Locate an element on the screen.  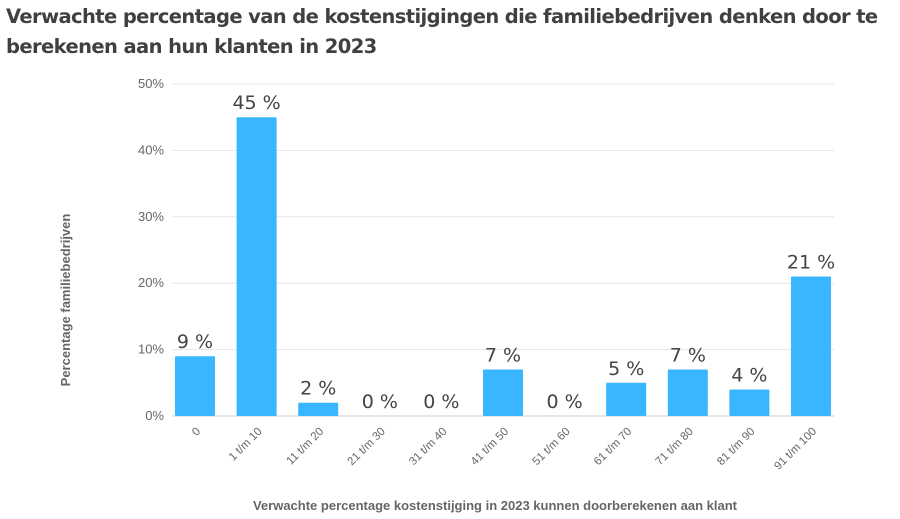
x-tick-label: 81 t/m 90 is located at coordinates (736, 447).